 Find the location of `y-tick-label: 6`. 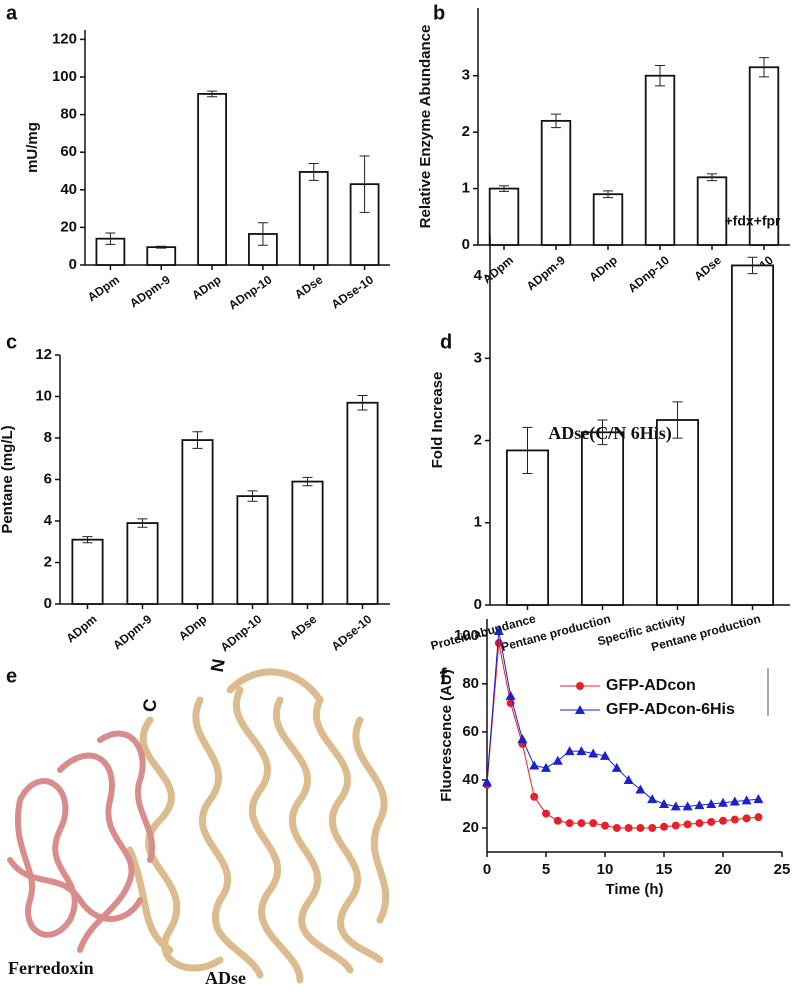

y-tick-label: 6 is located at coordinates (48, 478).